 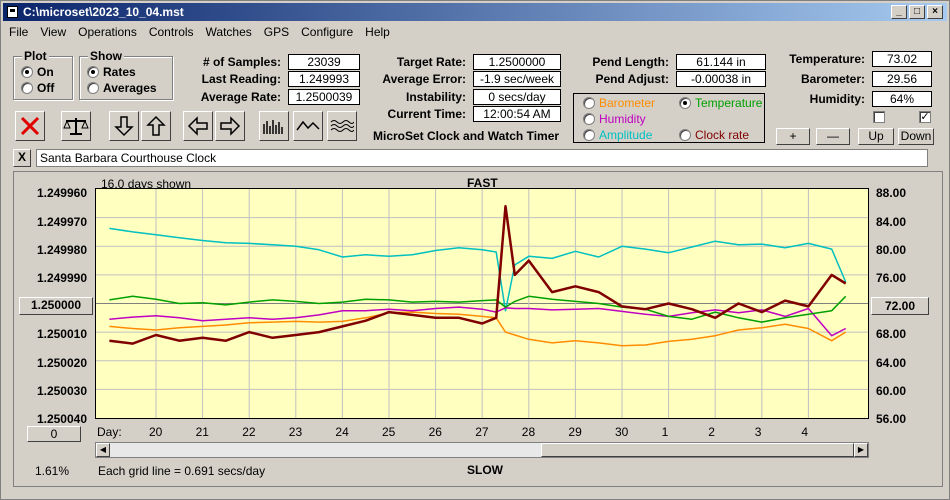 I want to click on instability-value: 0 secs/day, so click(x=517, y=97).